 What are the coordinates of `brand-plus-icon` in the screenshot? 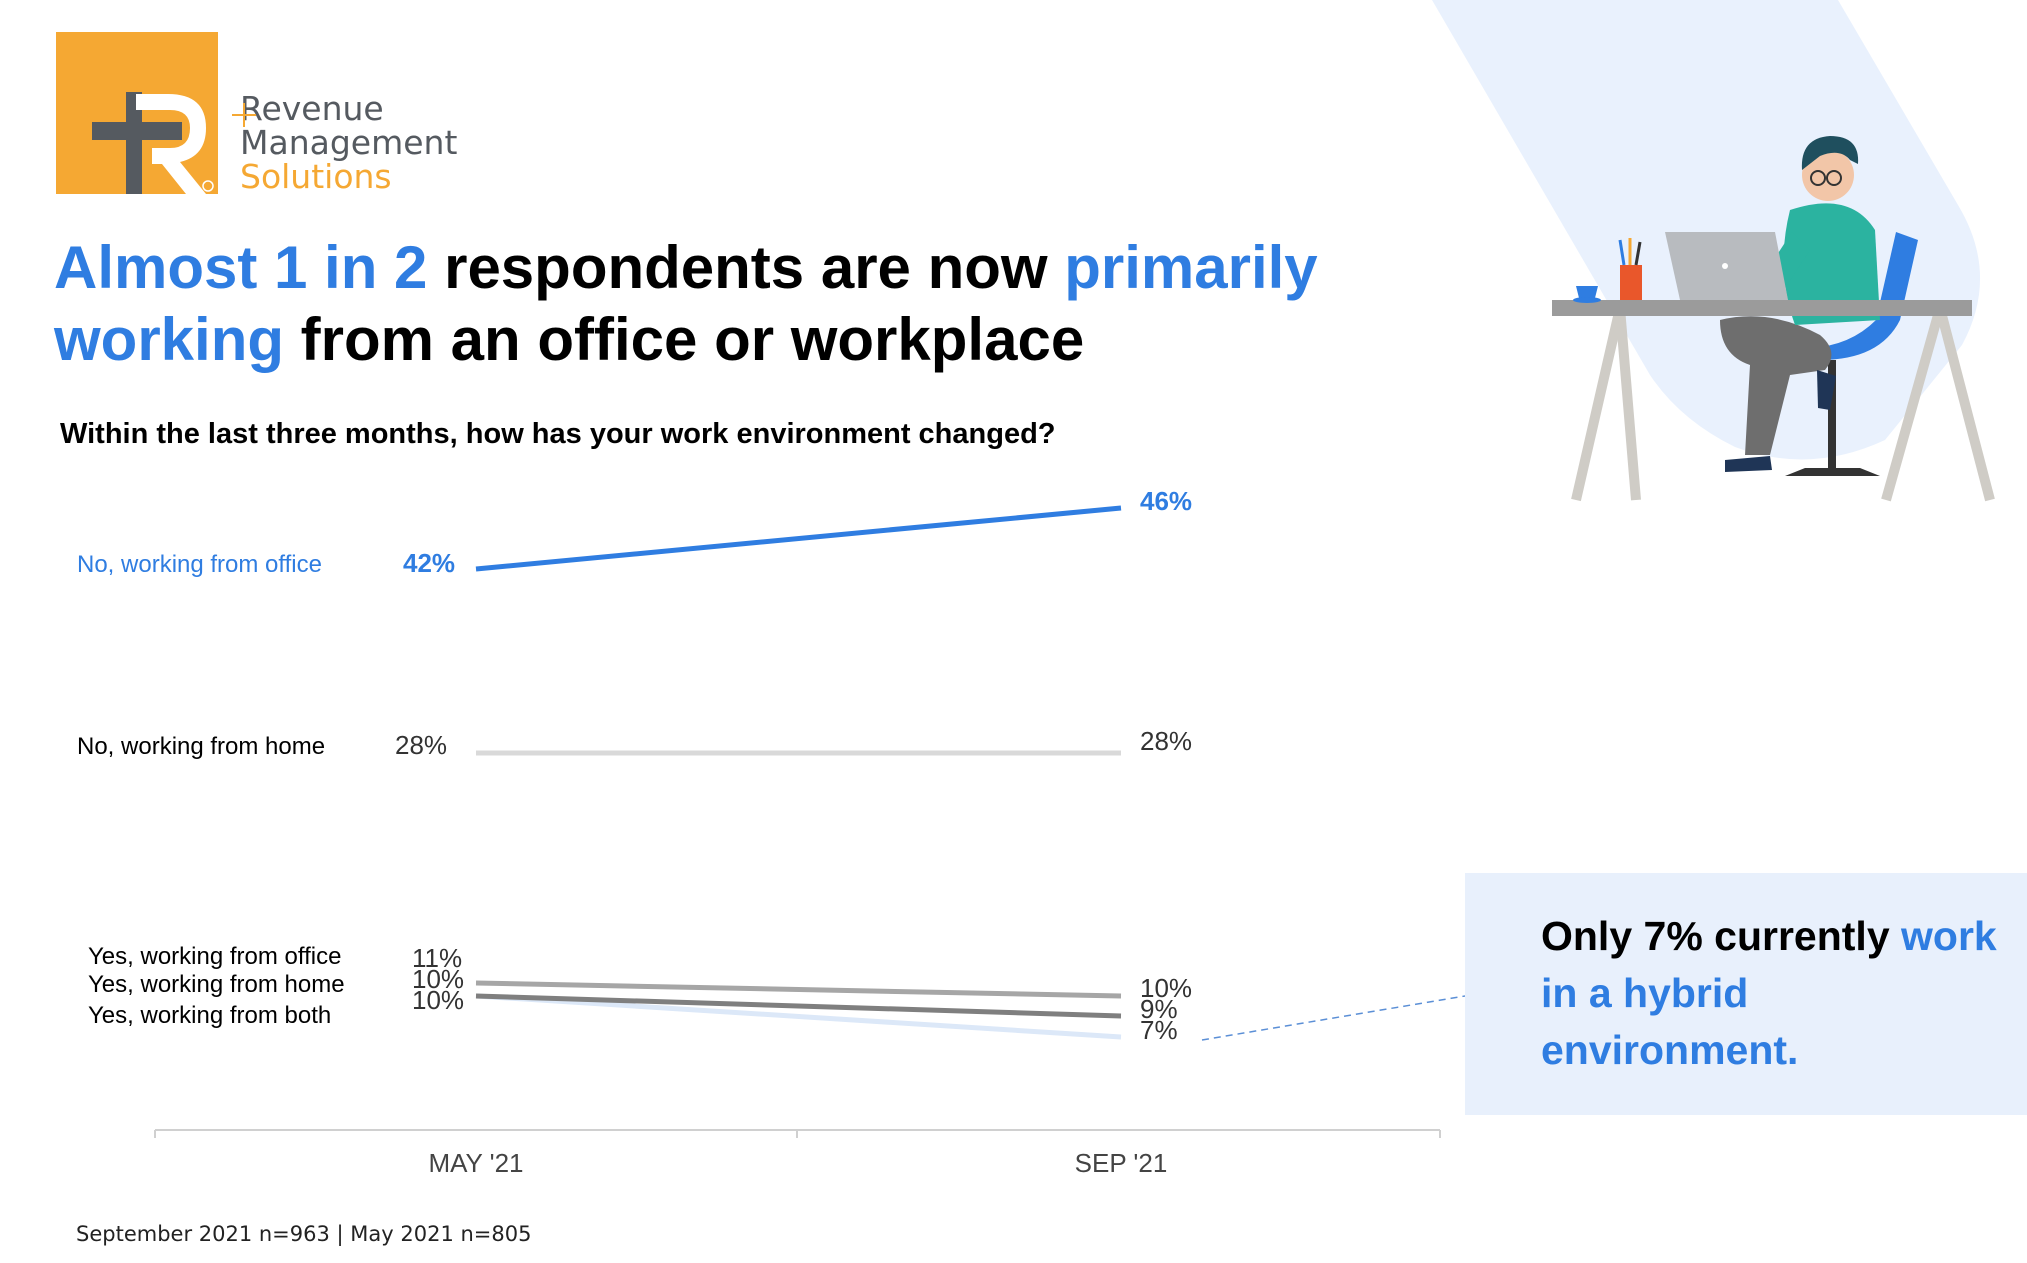 It's located at (244, 115).